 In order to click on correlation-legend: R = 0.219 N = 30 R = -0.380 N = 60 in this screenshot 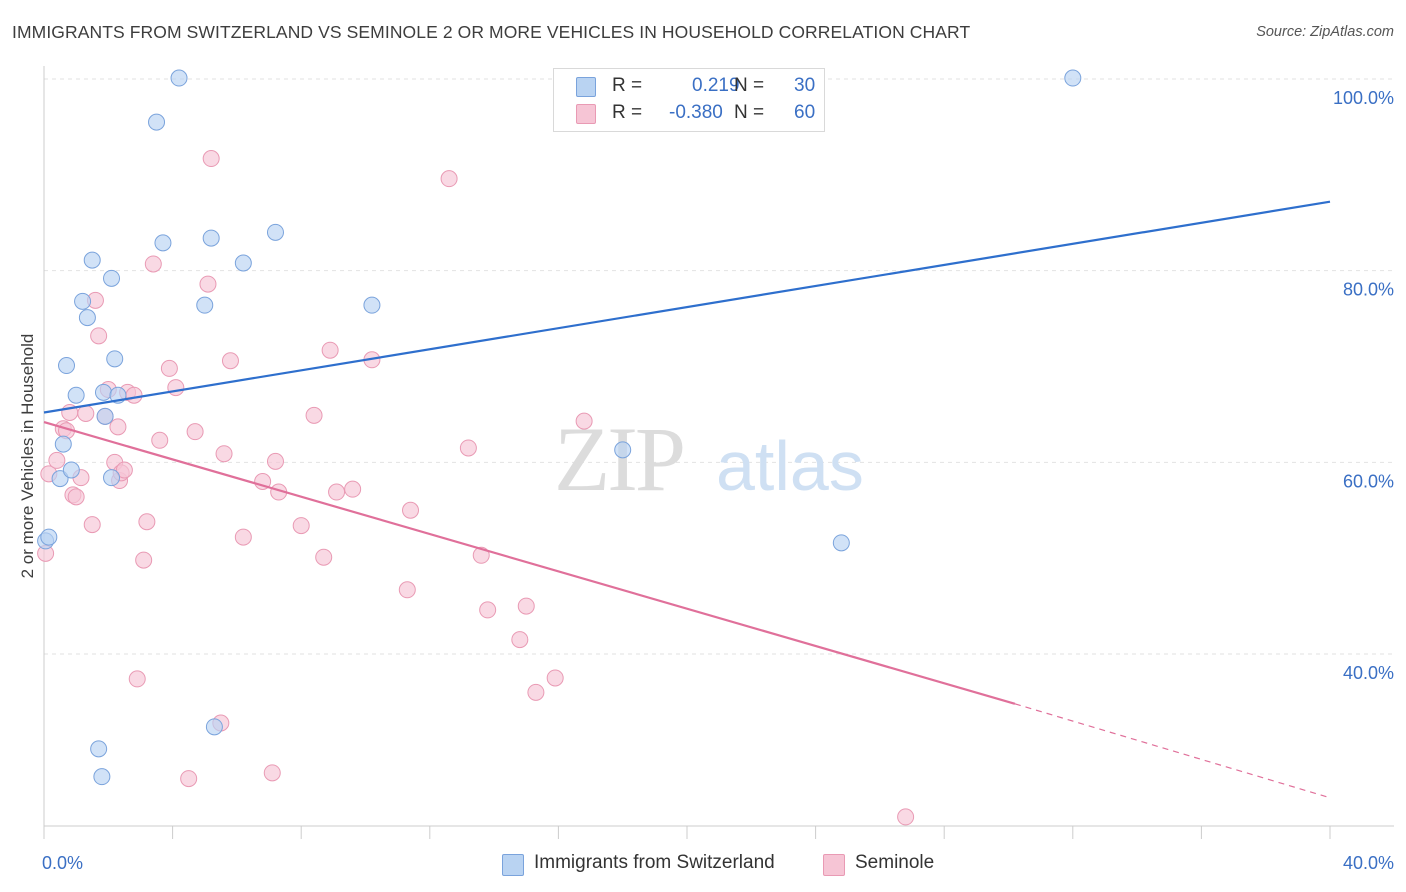, I will do `click(689, 100)`.